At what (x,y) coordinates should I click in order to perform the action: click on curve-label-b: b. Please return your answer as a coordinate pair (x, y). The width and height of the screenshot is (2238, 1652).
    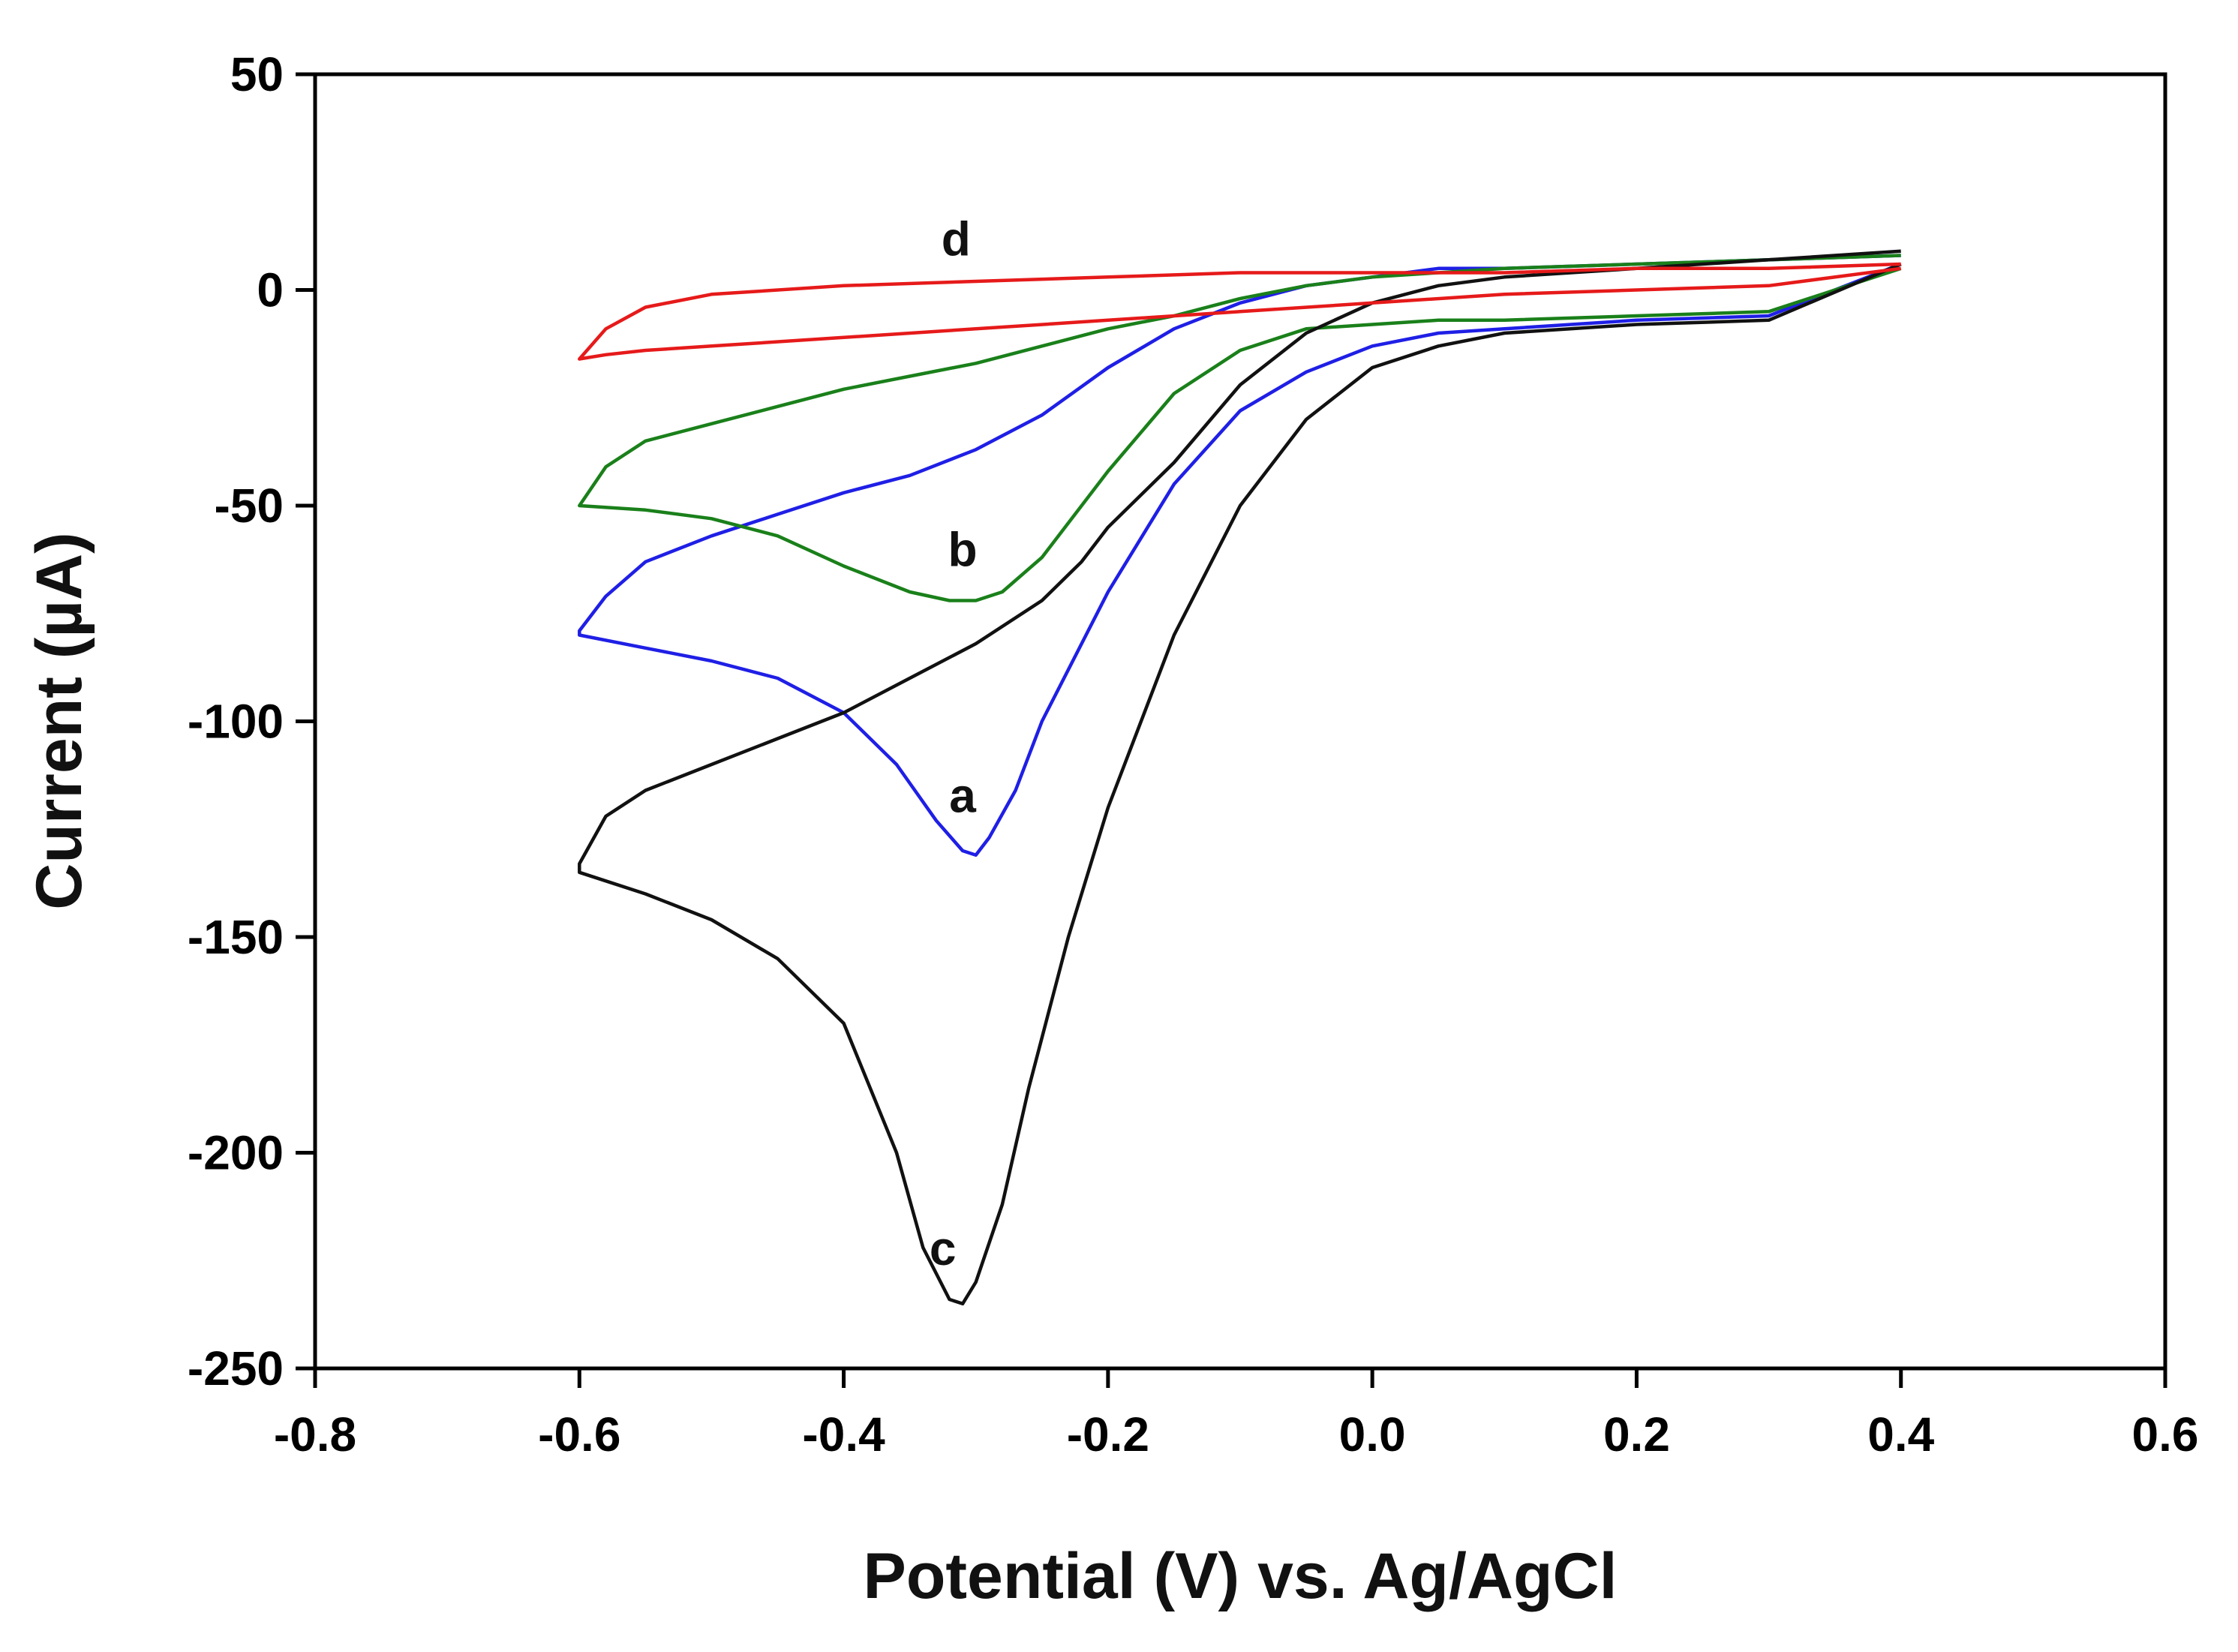
    Looking at the image, I should click on (963, 550).